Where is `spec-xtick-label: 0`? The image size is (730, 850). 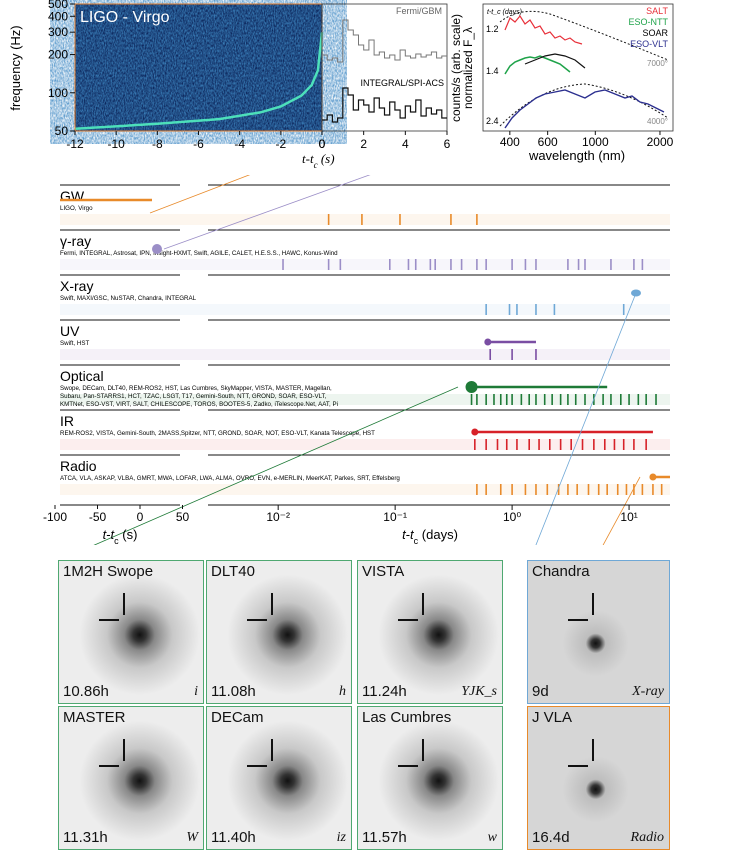
spec-xtick-label: 0 is located at coordinates (322, 144).